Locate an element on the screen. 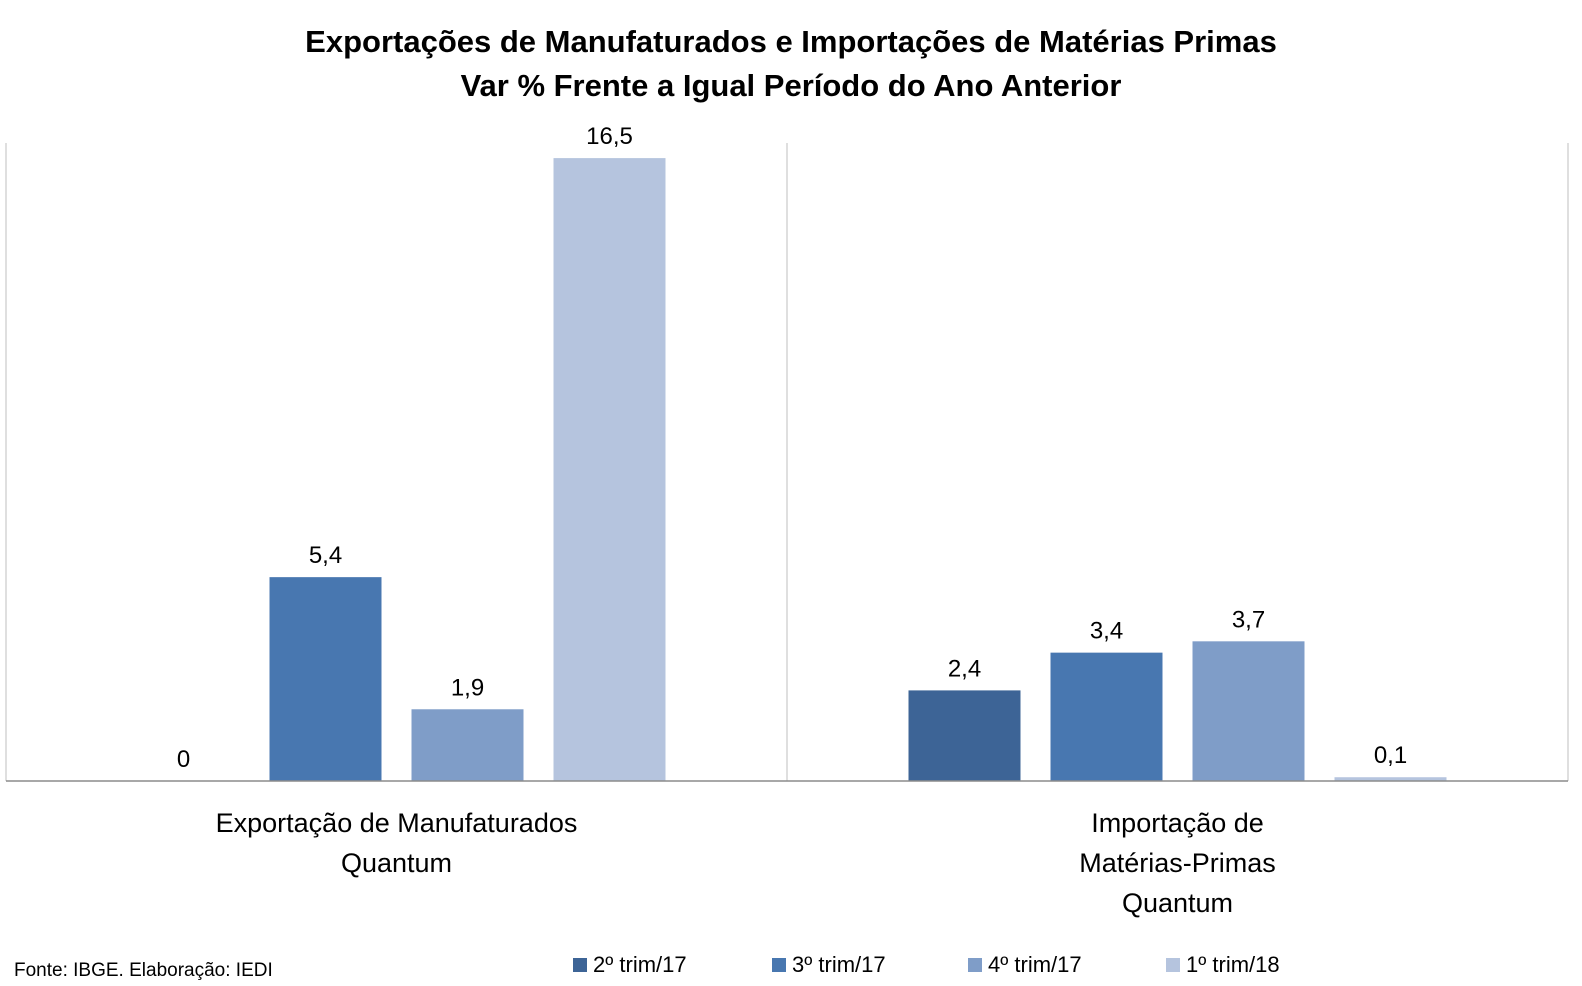 Image resolution: width=1582 pixels, height=986 pixels. data-label-2-series-1: 2,4 is located at coordinates (964, 668).